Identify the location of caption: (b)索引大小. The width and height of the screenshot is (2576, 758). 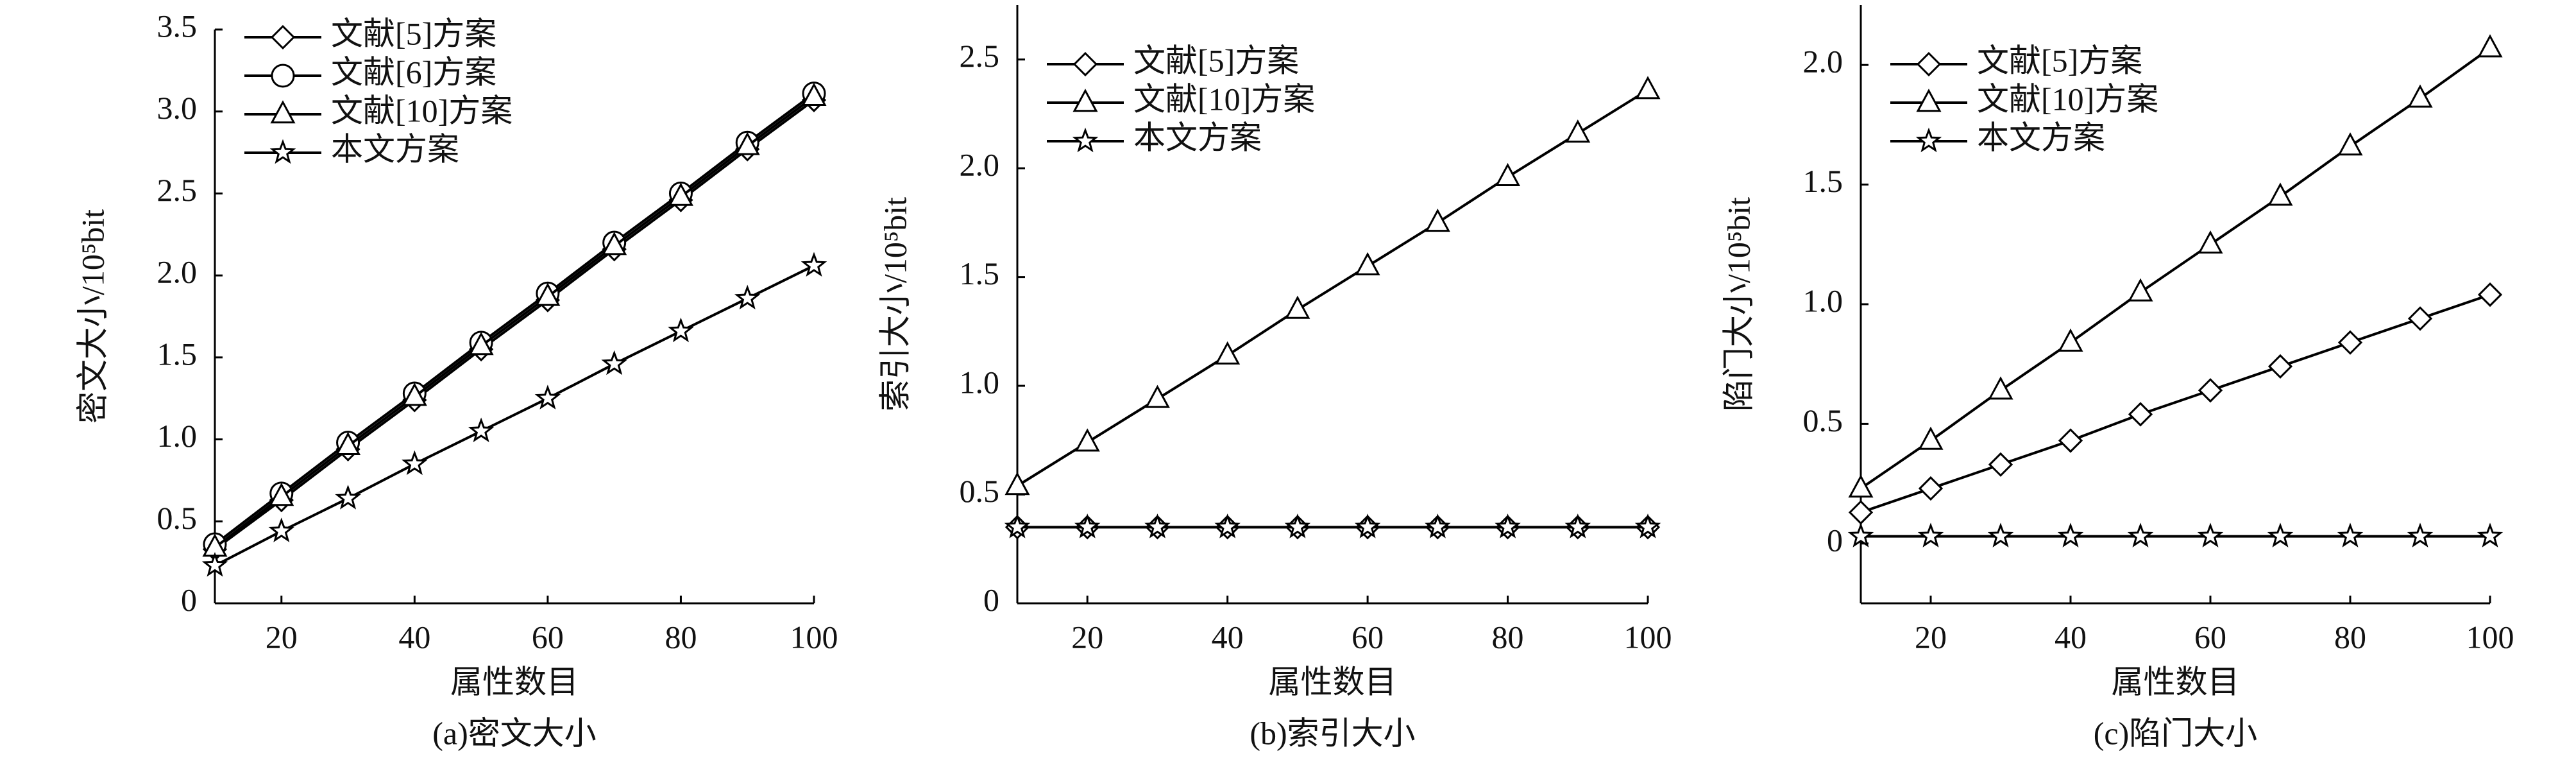
(1332, 733).